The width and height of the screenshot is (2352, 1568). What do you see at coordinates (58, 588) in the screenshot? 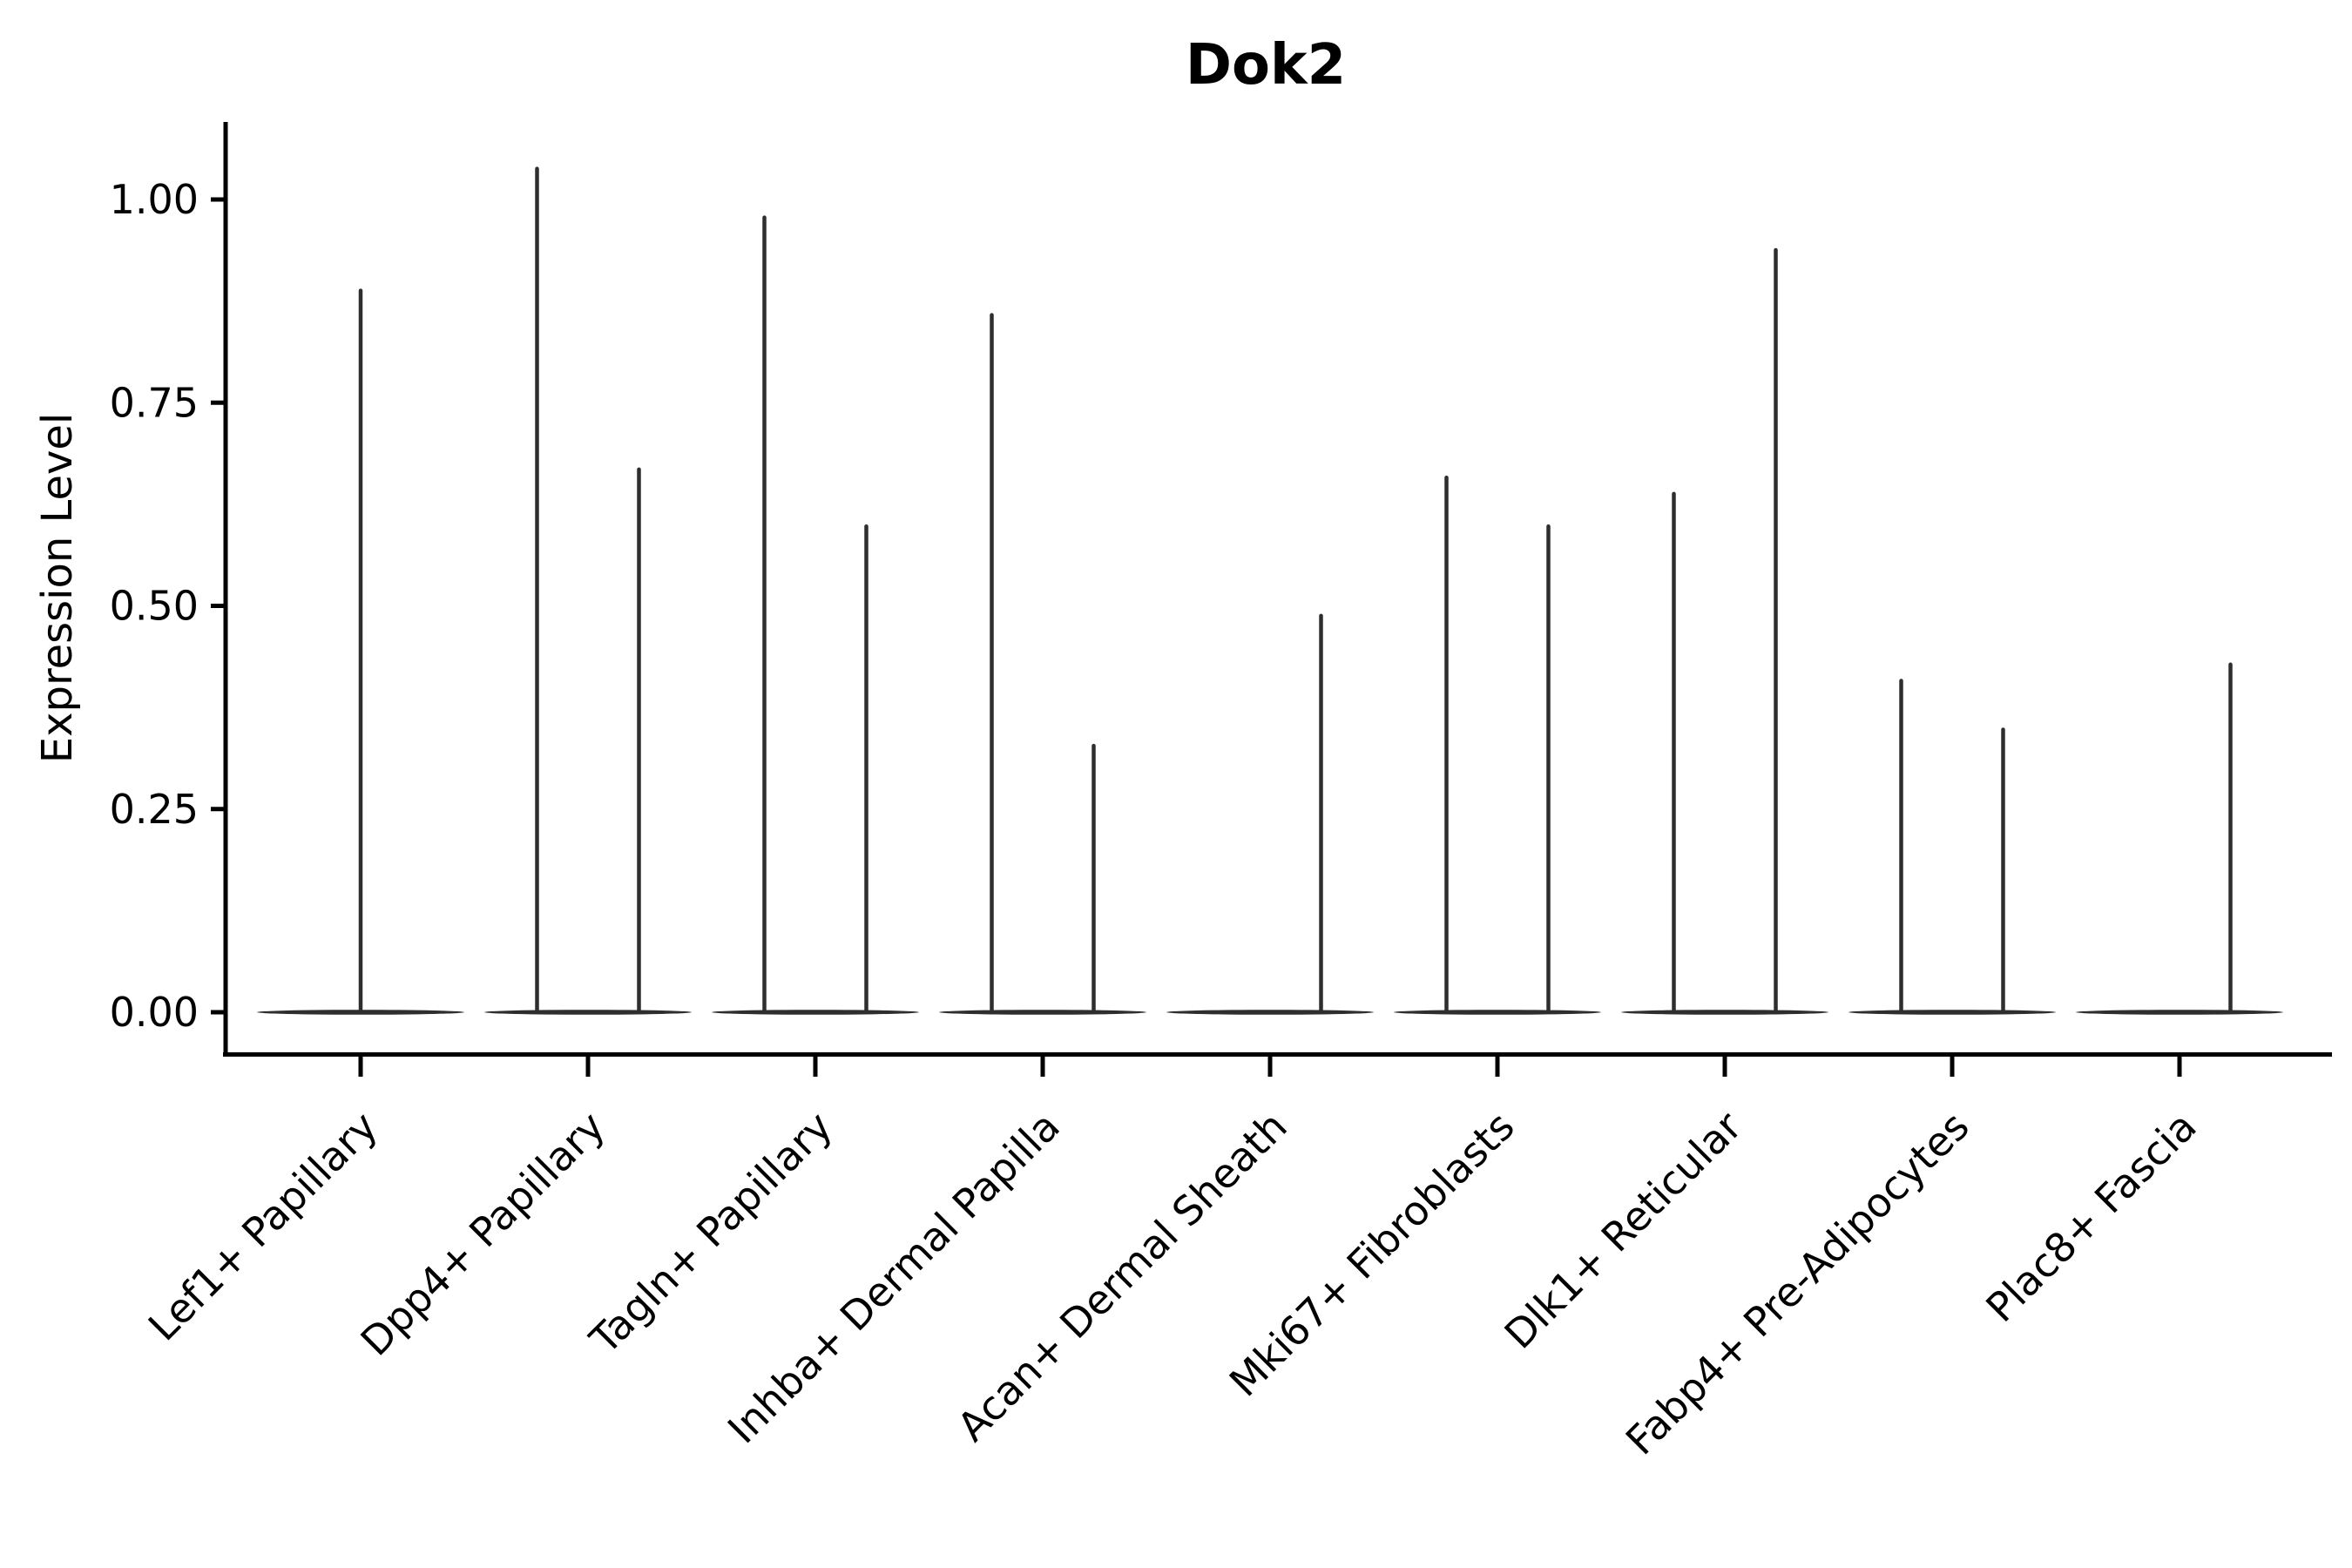
I see `y-axis-label: Expression Level` at bounding box center [58, 588].